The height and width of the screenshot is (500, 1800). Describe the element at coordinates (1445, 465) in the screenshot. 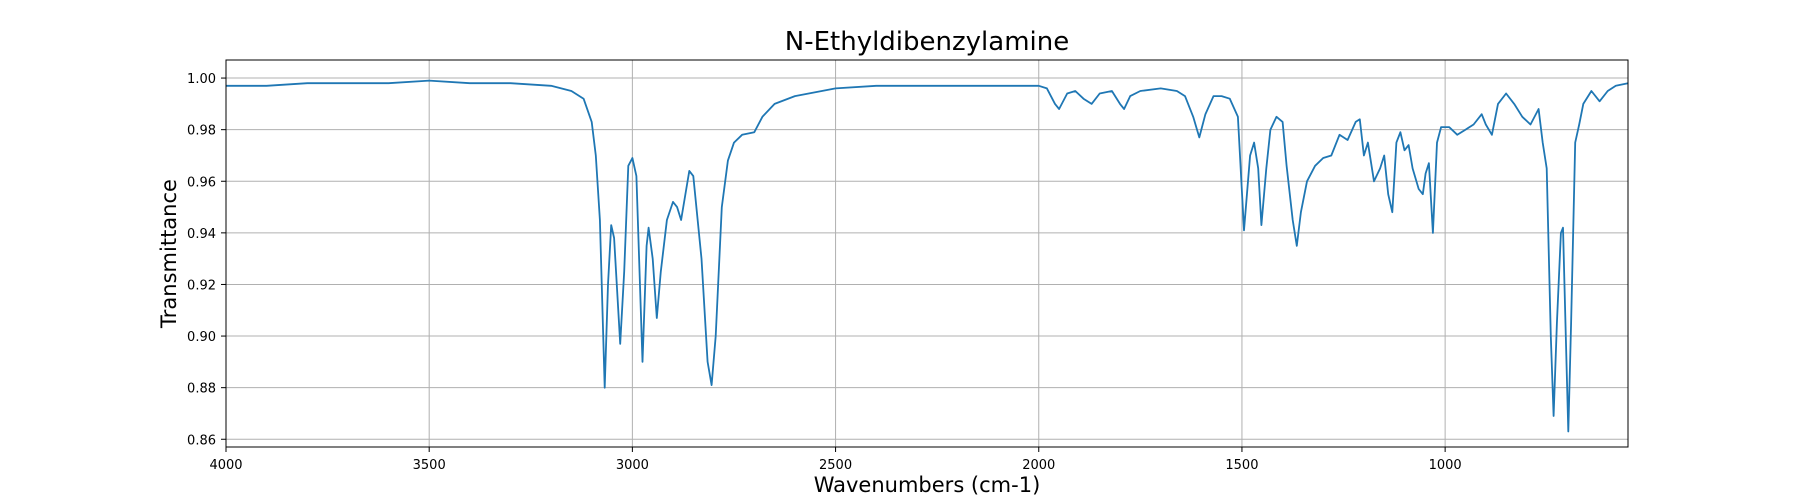

I see `x-tick-label: 1000` at that location.